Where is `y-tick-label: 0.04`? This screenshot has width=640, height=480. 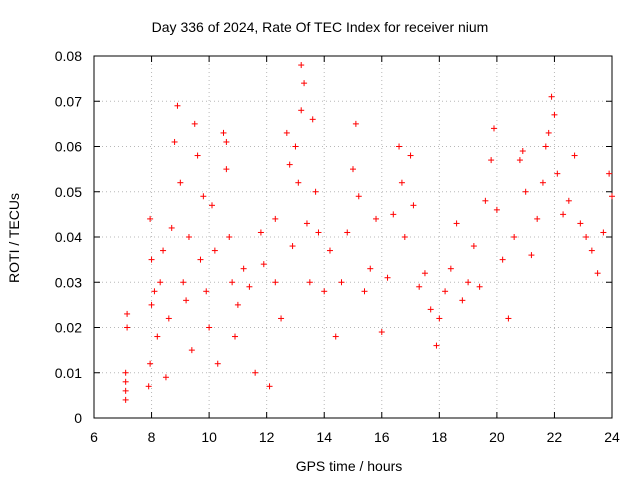
y-tick-label: 0.04 is located at coordinates (68, 237).